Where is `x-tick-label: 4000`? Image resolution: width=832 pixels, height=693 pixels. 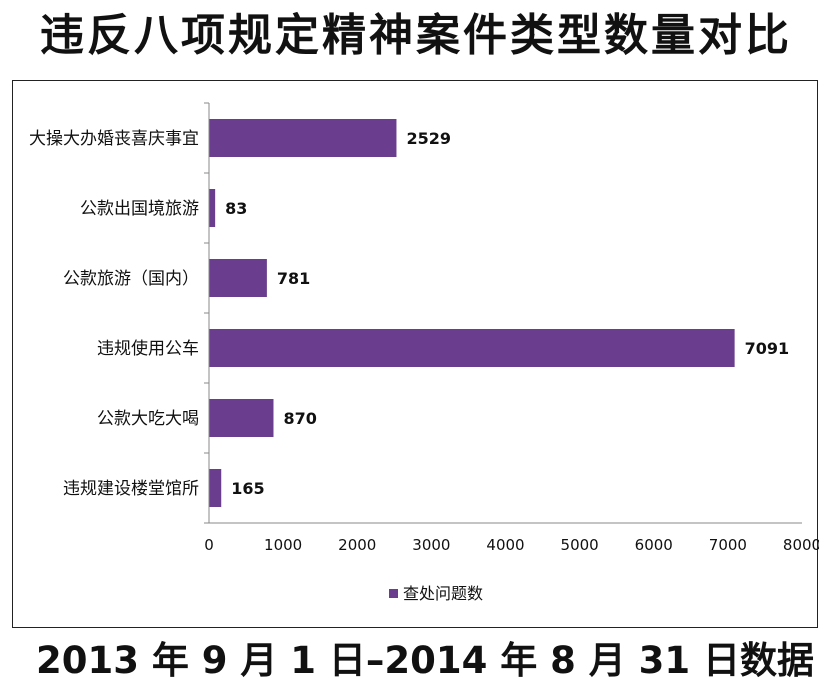
x-tick-label: 4000 is located at coordinates (505, 545).